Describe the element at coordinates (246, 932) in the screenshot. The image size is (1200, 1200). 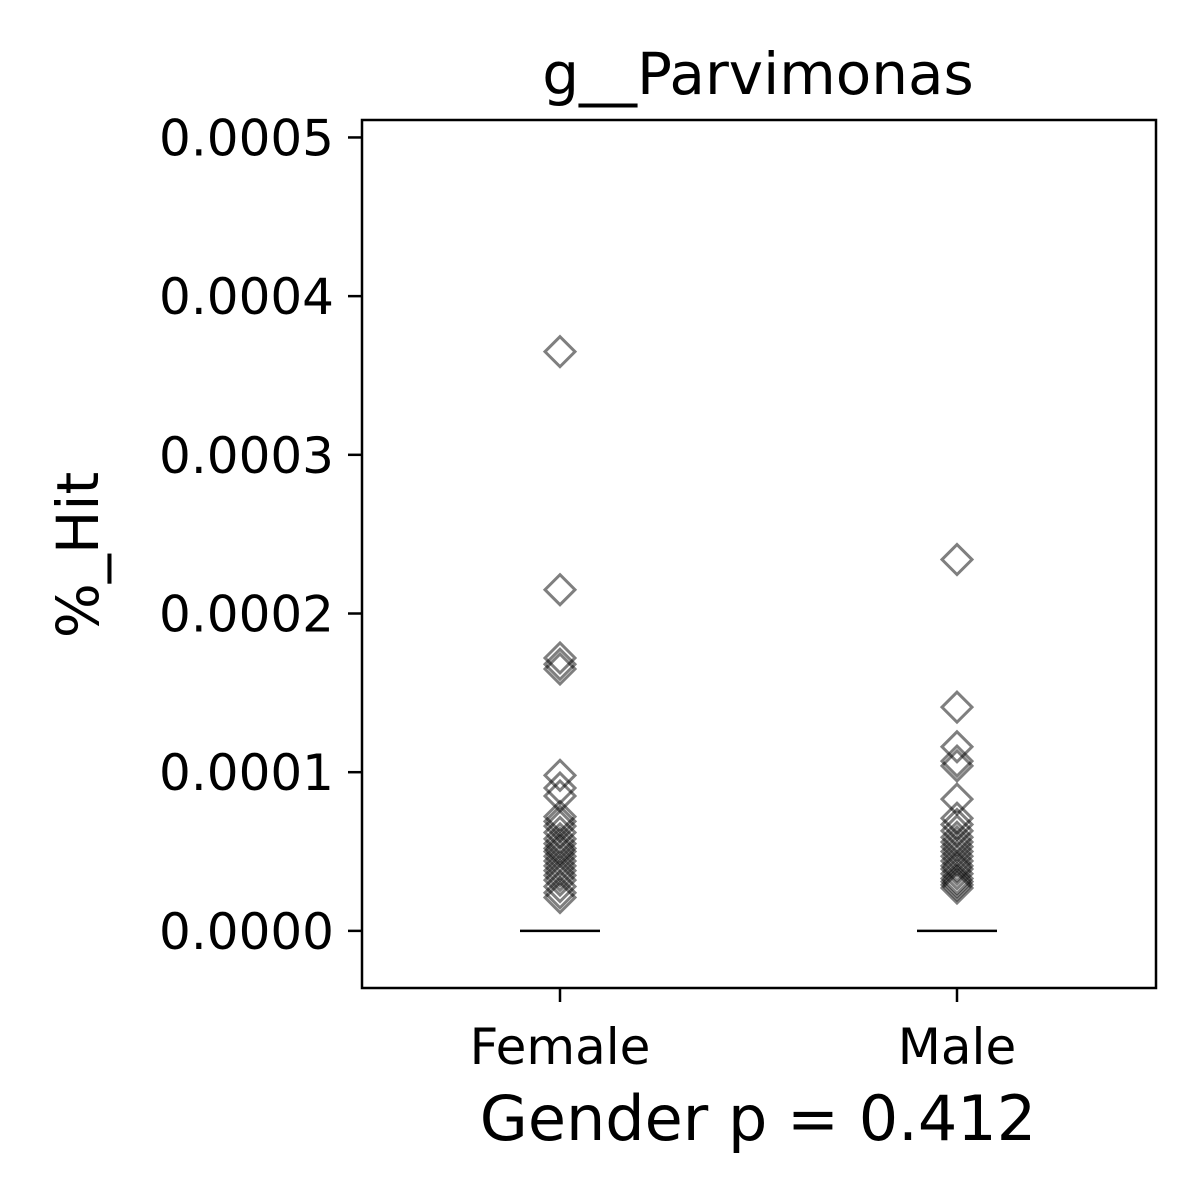
I see `y-tick-label: 0.0000` at that location.